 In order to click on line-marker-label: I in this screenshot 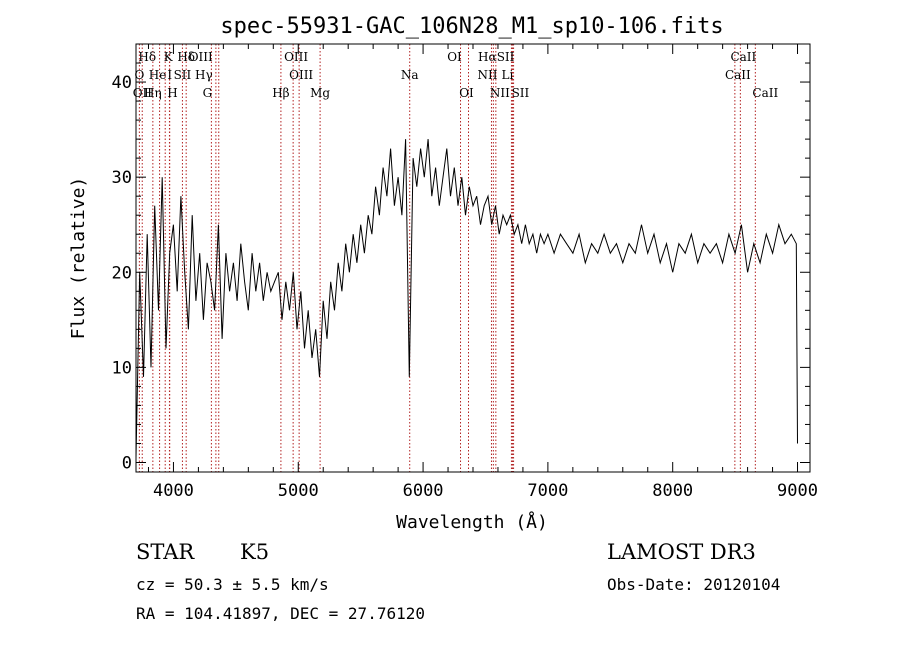, I will do `click(169, 75)`.